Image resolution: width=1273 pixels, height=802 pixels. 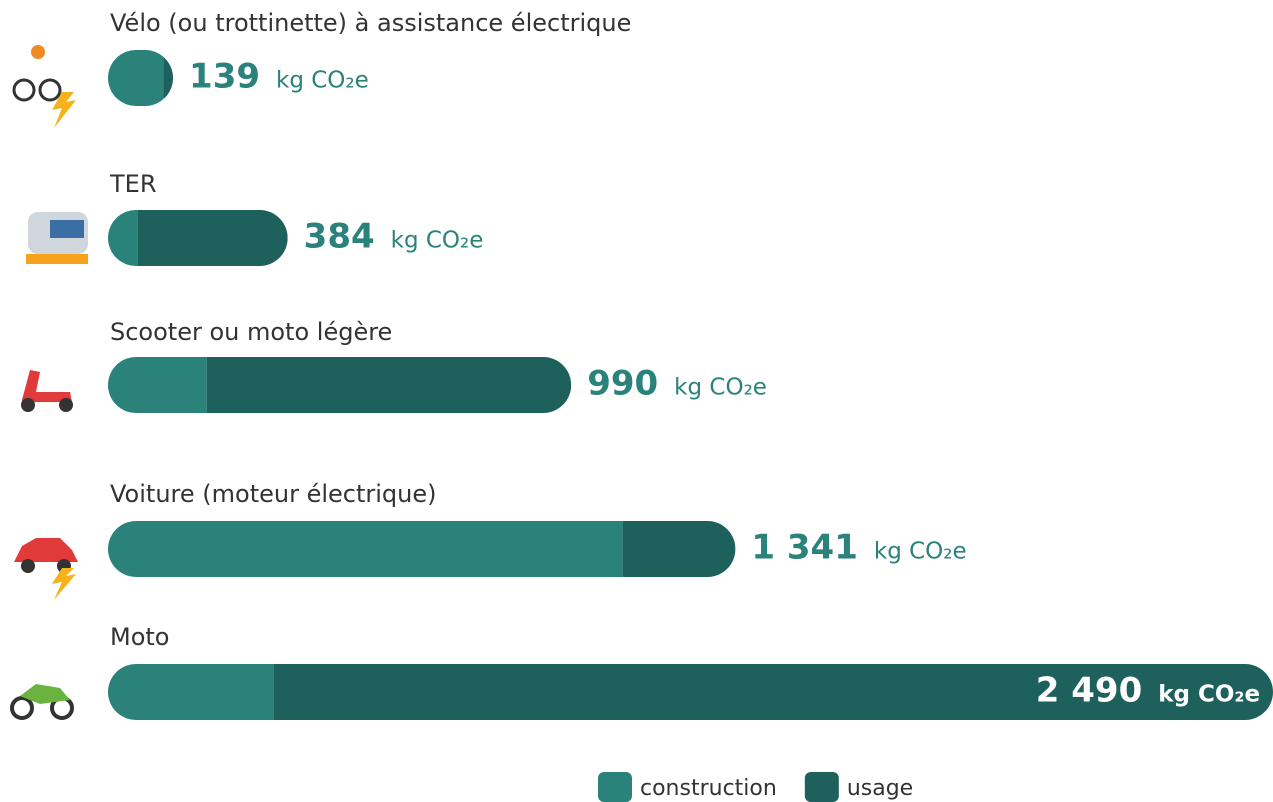 I want to click on scooter-icon, so click(x=47, y=391).